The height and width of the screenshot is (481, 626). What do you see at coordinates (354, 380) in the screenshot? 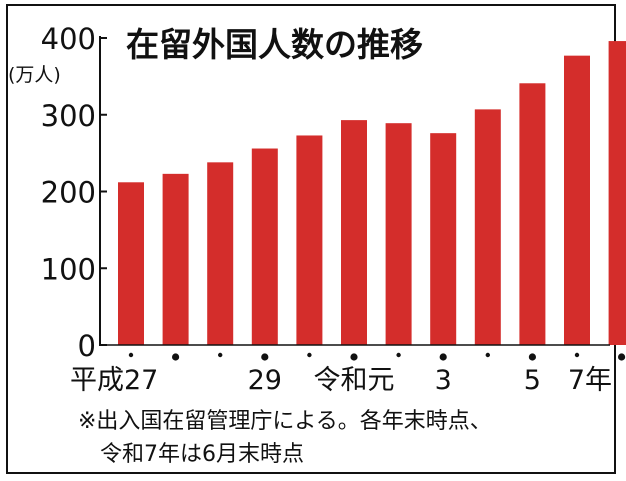
I see `x-tick-label: 令和元` at bounding box center [354, 380].